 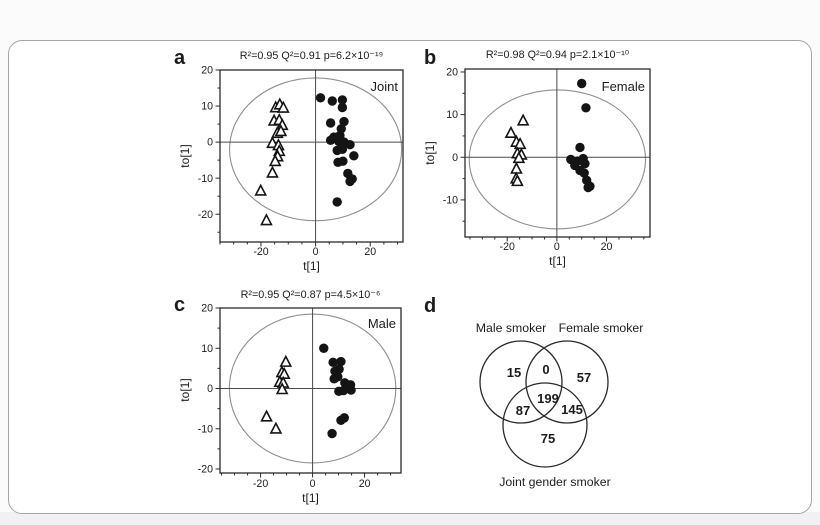 I want to click on venn-count-joint_only: 75, so click(x=548, y=438).